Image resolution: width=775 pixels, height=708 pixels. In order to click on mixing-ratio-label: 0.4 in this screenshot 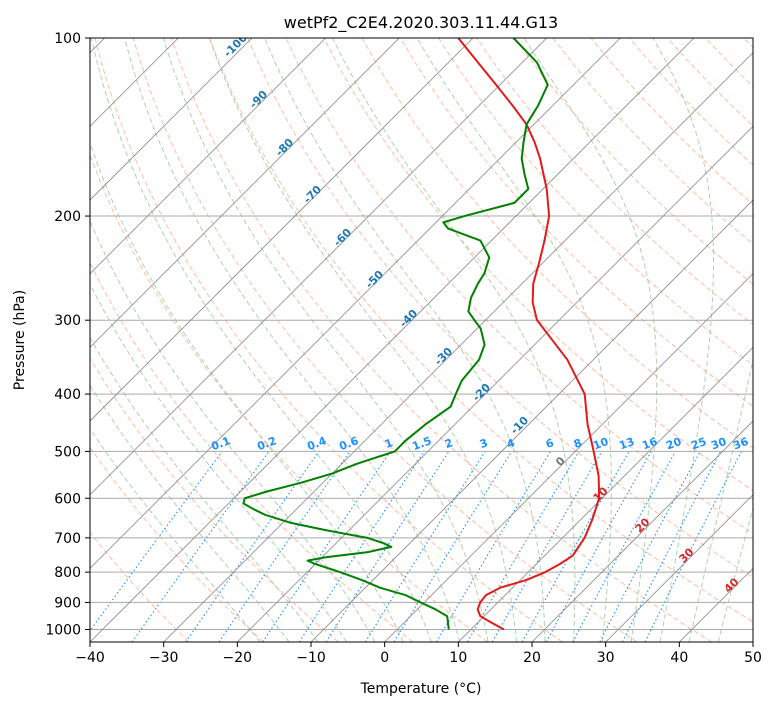, I will do `click(316, 443)`.